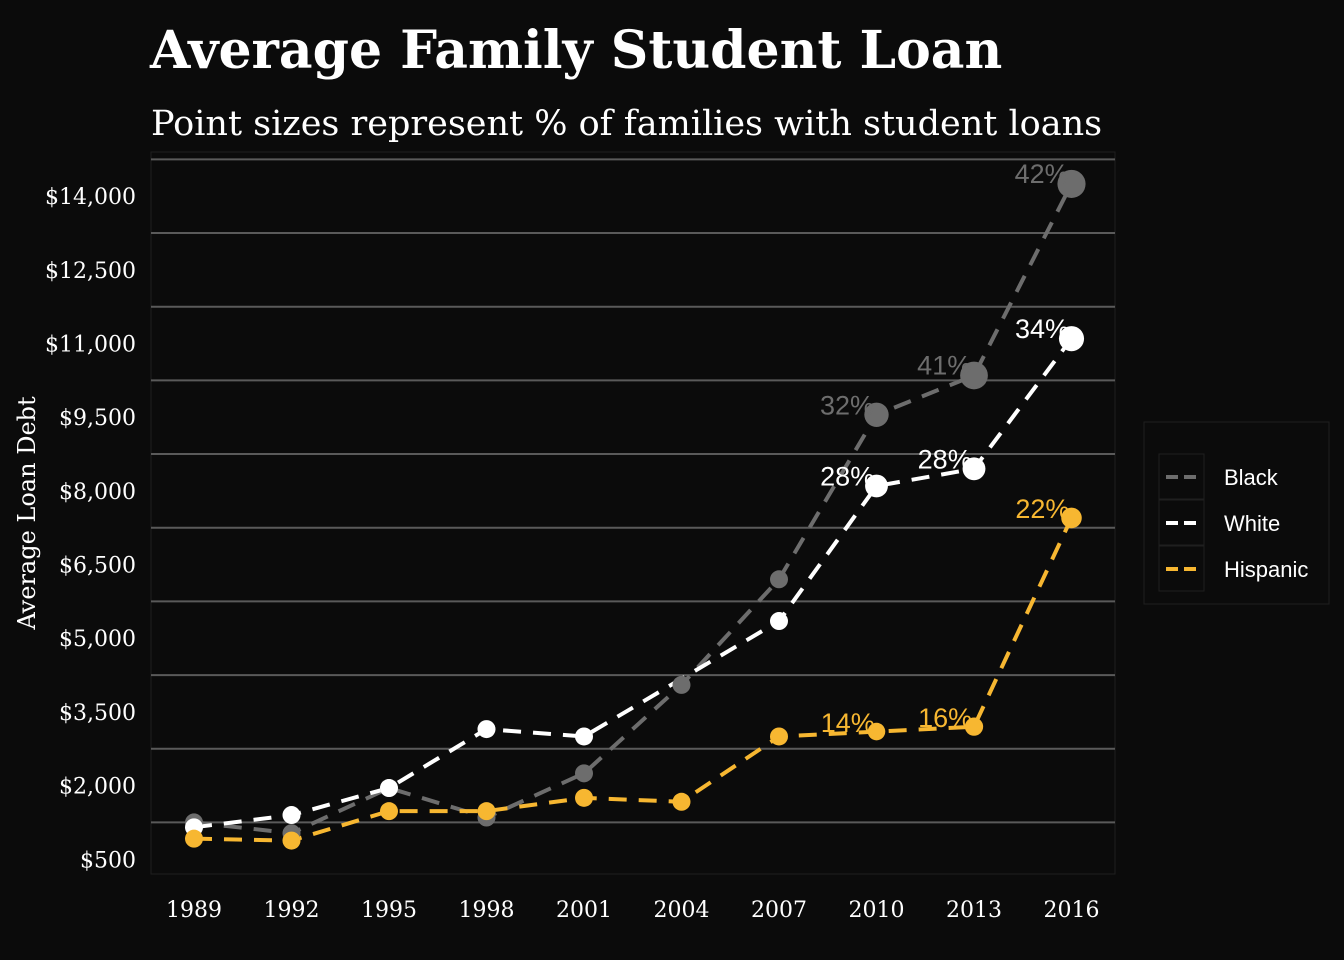 This screenshot has width=1344, height=960. I want to click on x-tick-label: 2016, so click(1072, 910).